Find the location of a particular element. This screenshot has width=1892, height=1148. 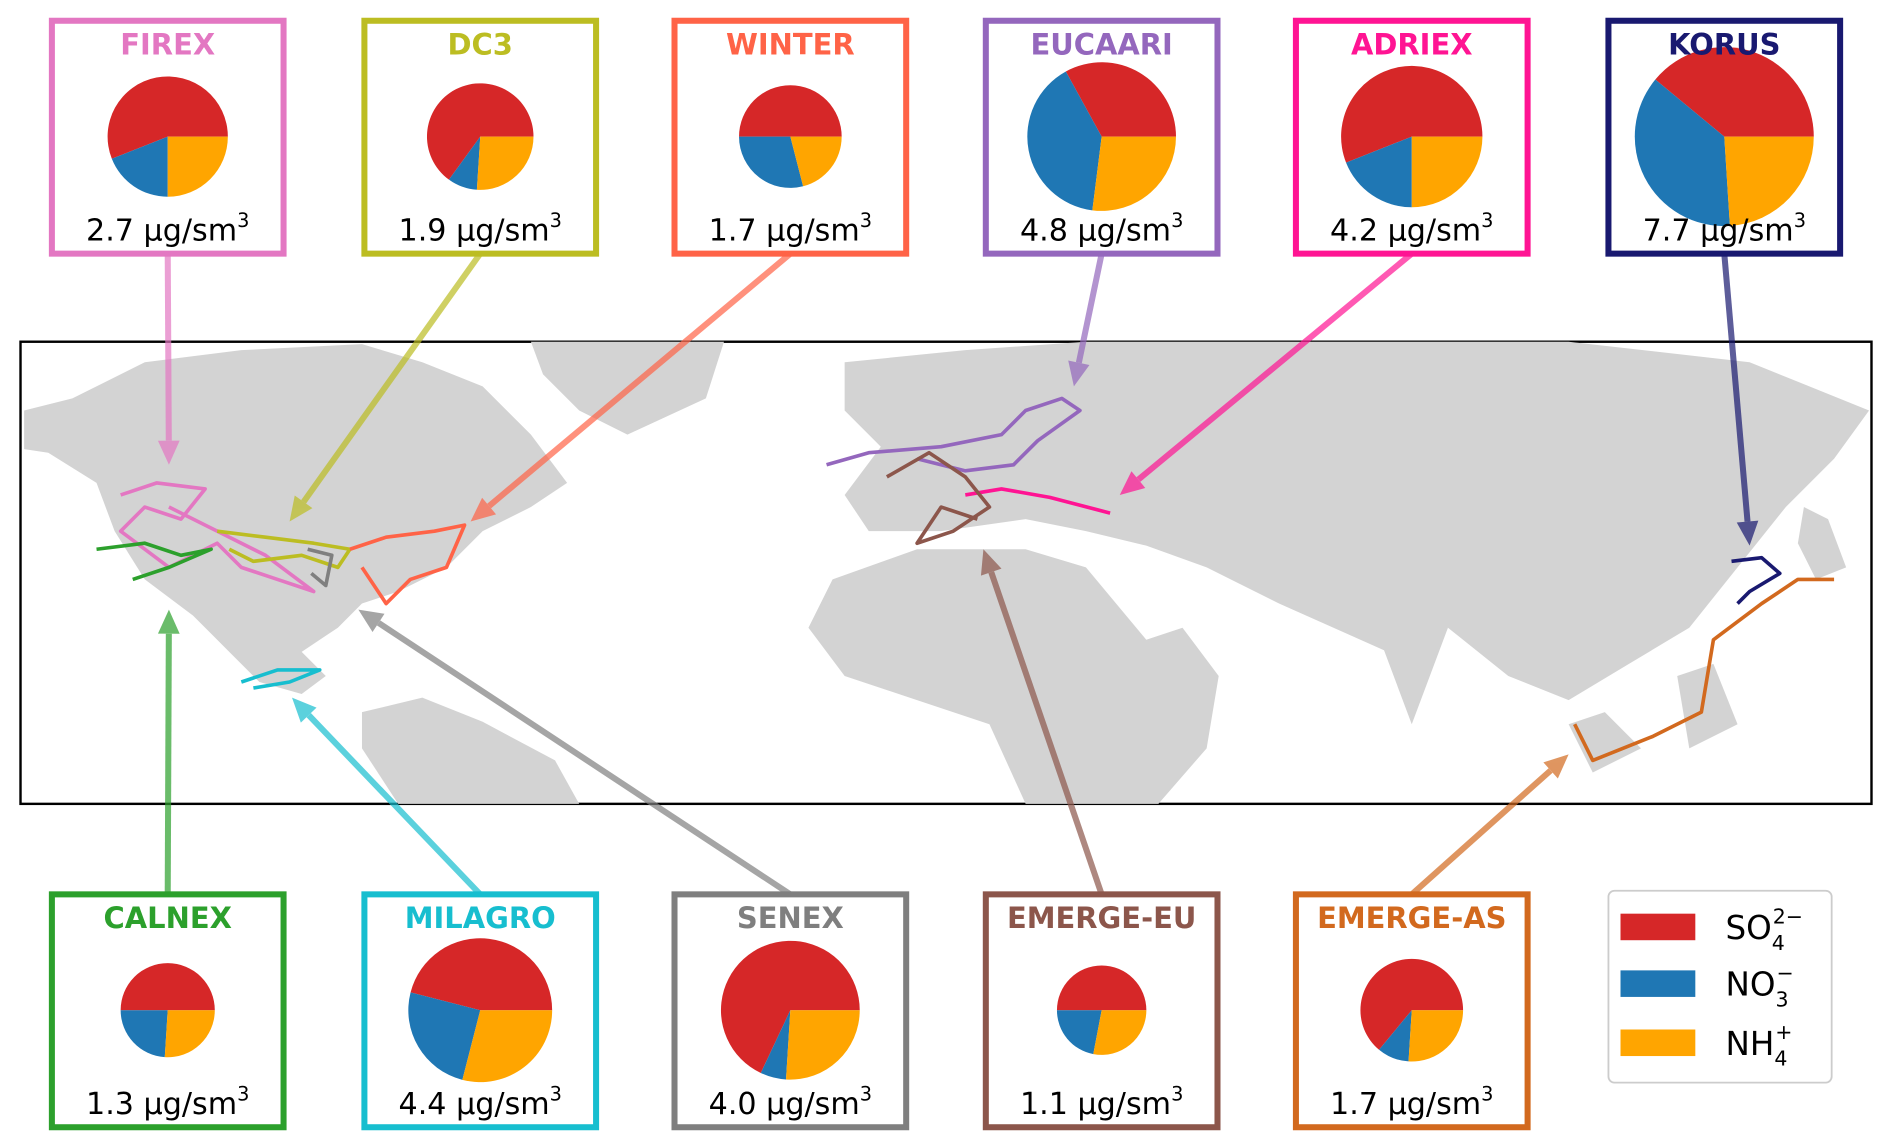

campaign-title: EMERGE-AS is located at coordinates (1411, 918).